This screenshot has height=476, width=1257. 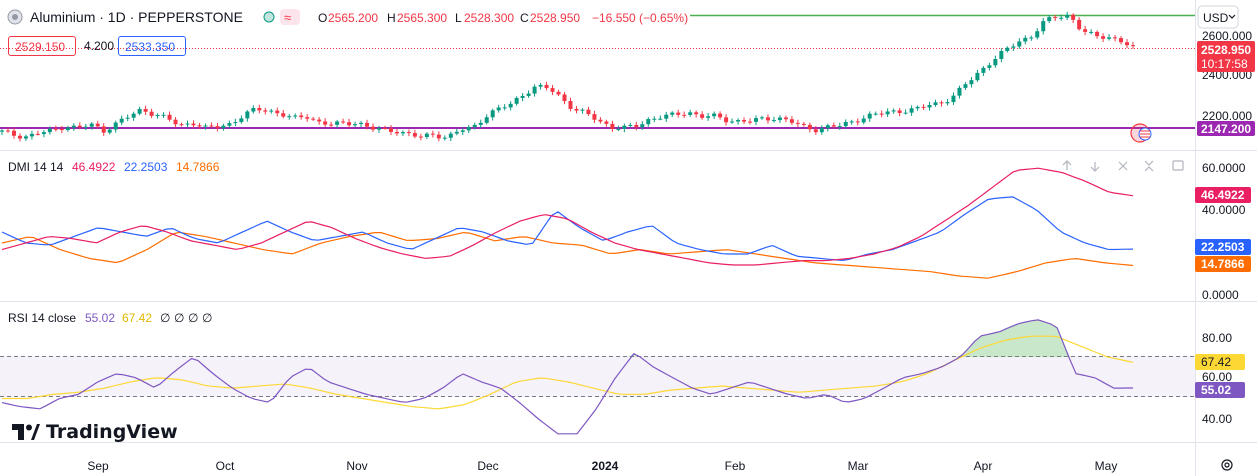 I want to click on rsi-title: RSI 14 close, so click(x=42, y=318).